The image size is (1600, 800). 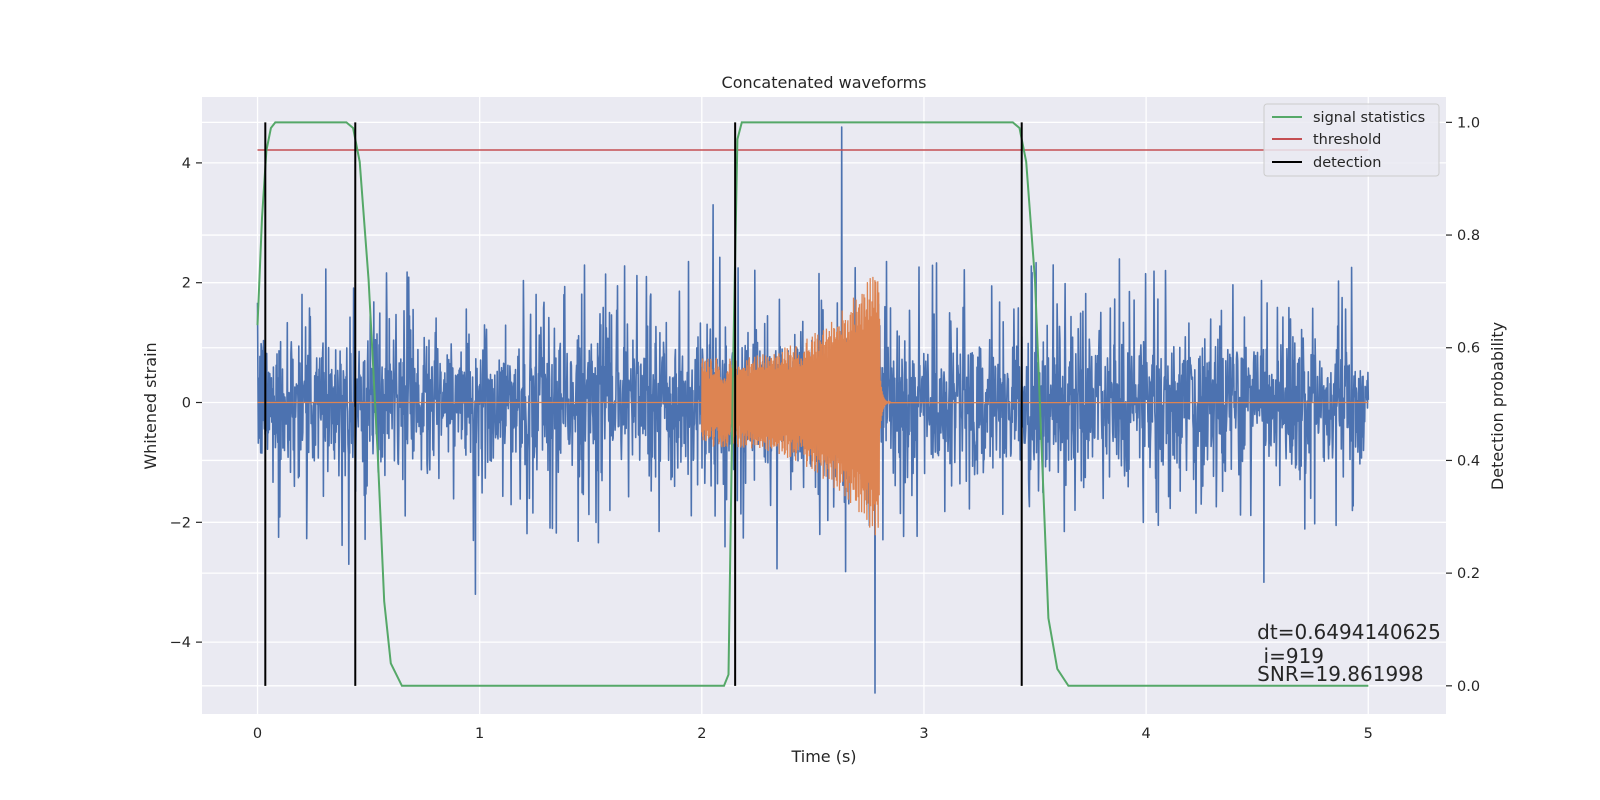 What do you see at coordinates (257, 734) in the screenshot?
I see `x-tick-label: 0` at bounding box center [257, 734].